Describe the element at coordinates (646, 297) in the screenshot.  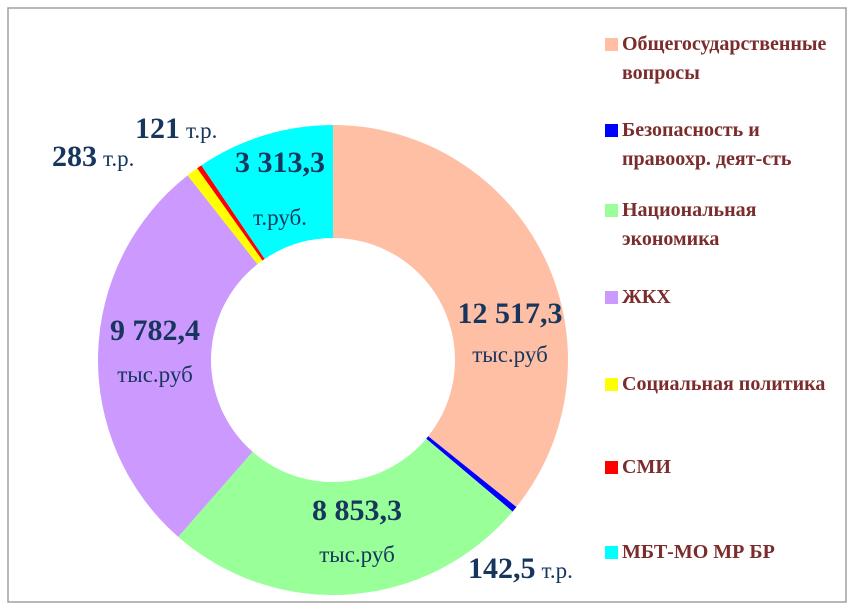
I see `legend-label: ЖКХ` at that location.